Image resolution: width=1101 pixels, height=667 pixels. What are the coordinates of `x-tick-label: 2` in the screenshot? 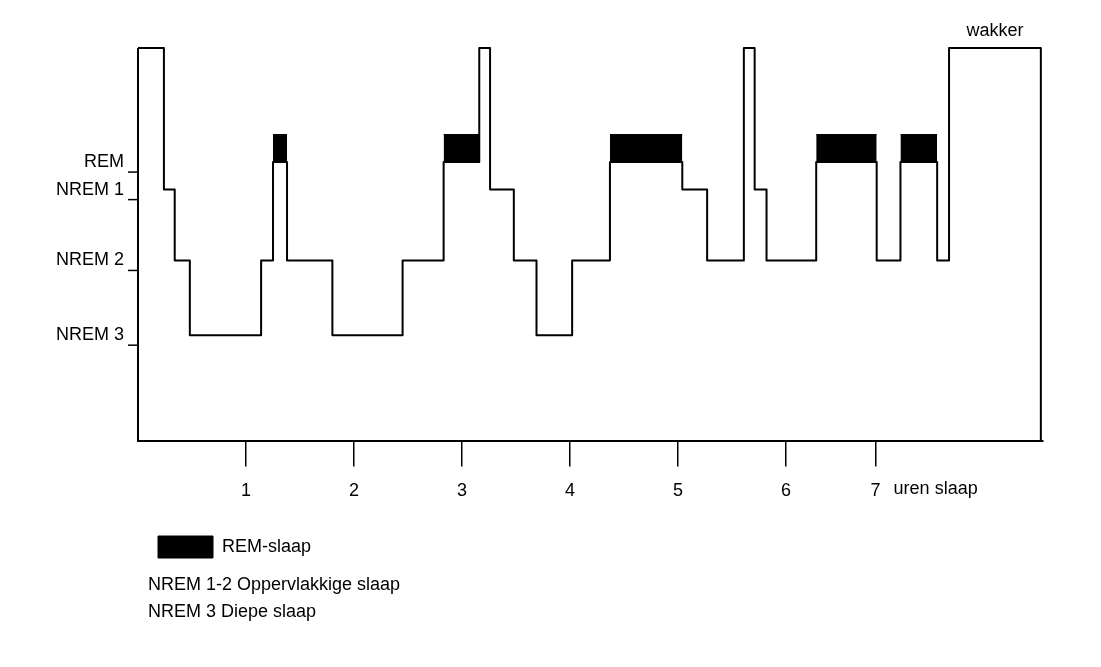 It's located at (353, 490).